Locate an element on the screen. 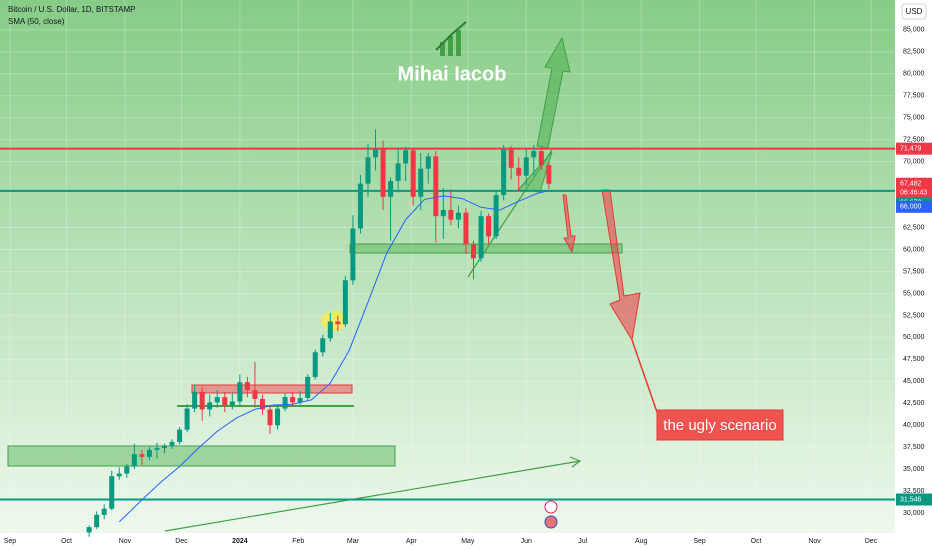 The height and width of the screenshot is (550, 932). indicator-label: SMA (50, close) is located at coordinates (36, 21).